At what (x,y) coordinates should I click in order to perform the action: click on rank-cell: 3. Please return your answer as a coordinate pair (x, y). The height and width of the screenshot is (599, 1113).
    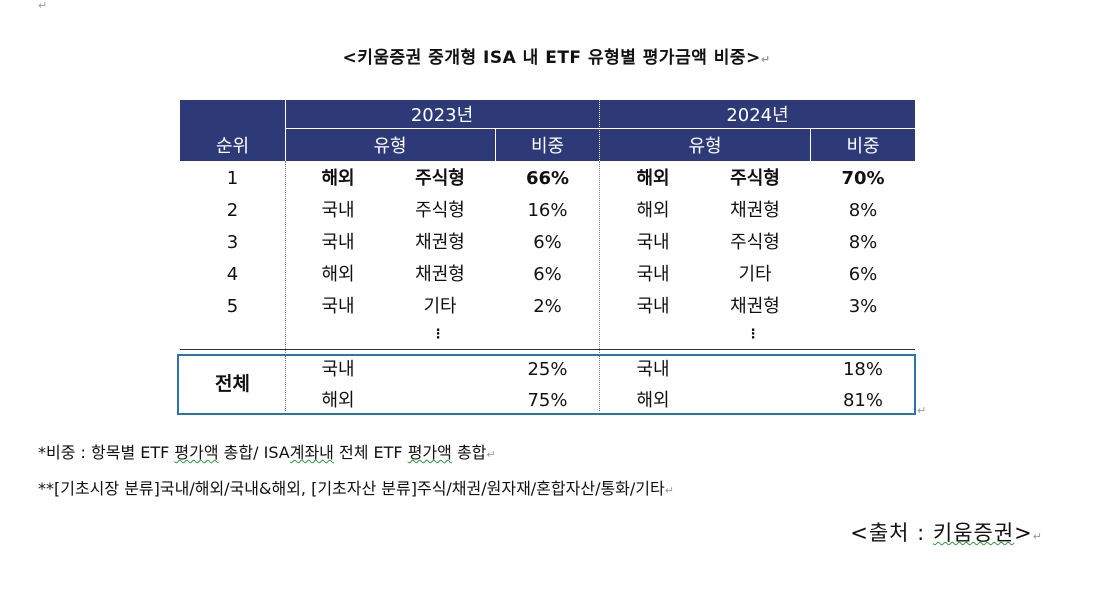
    Looking at the image, I should click on (232, 242).